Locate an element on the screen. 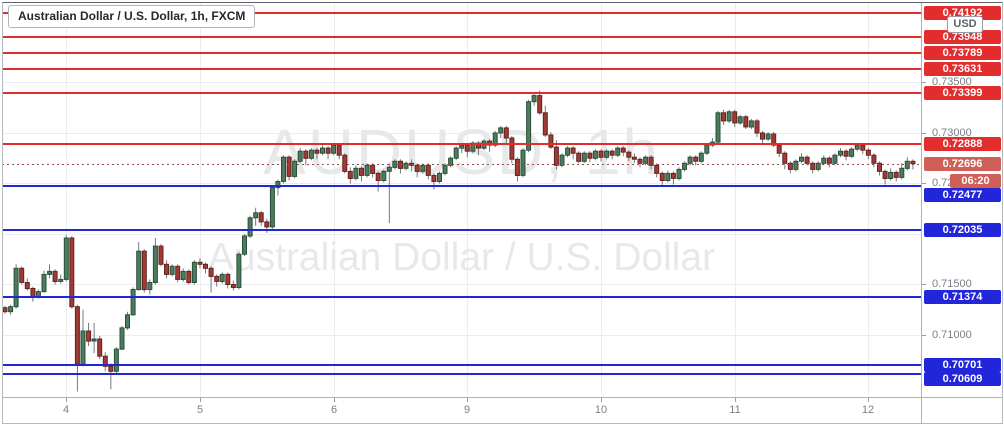  time-axis-label: 5 is located at coordinates (200, 410).